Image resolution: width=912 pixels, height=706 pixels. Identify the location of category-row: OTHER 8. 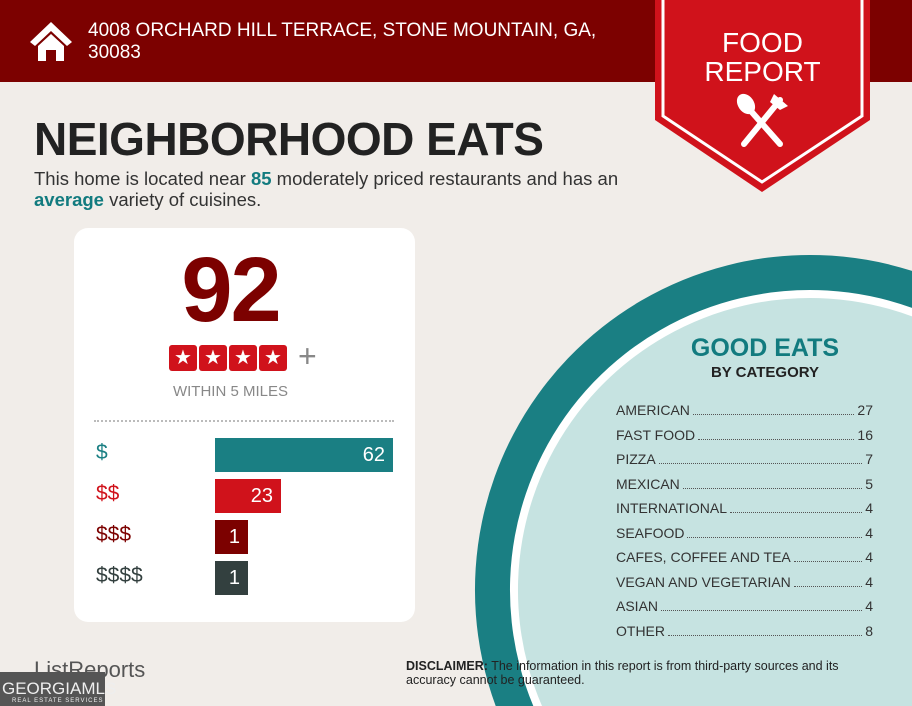
(744, 631).